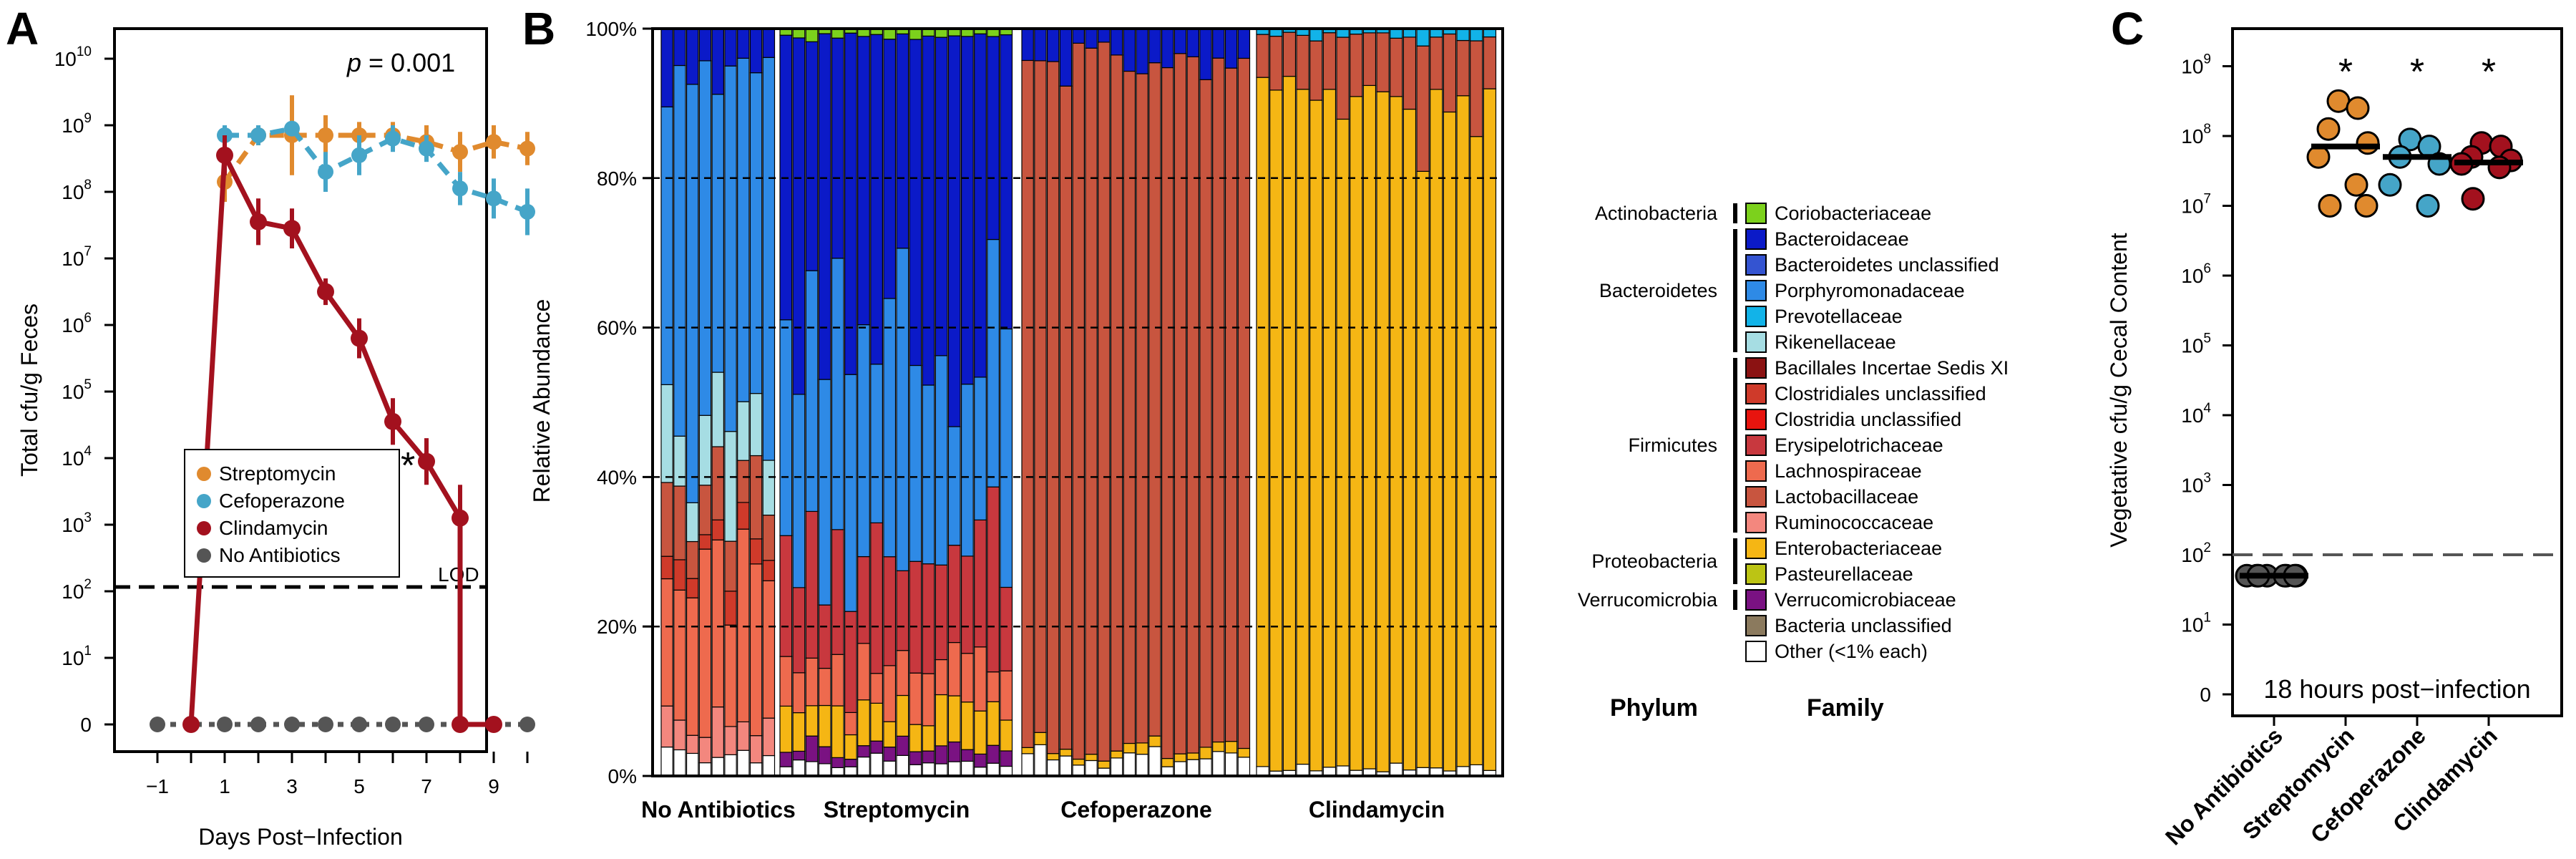 The height and width of the screenshot is (859, 2576). What do you see at coordinates (77, 323) in the screenshot?
I see `y-tick-label: 10⁶` at bounding box center [77, 323].